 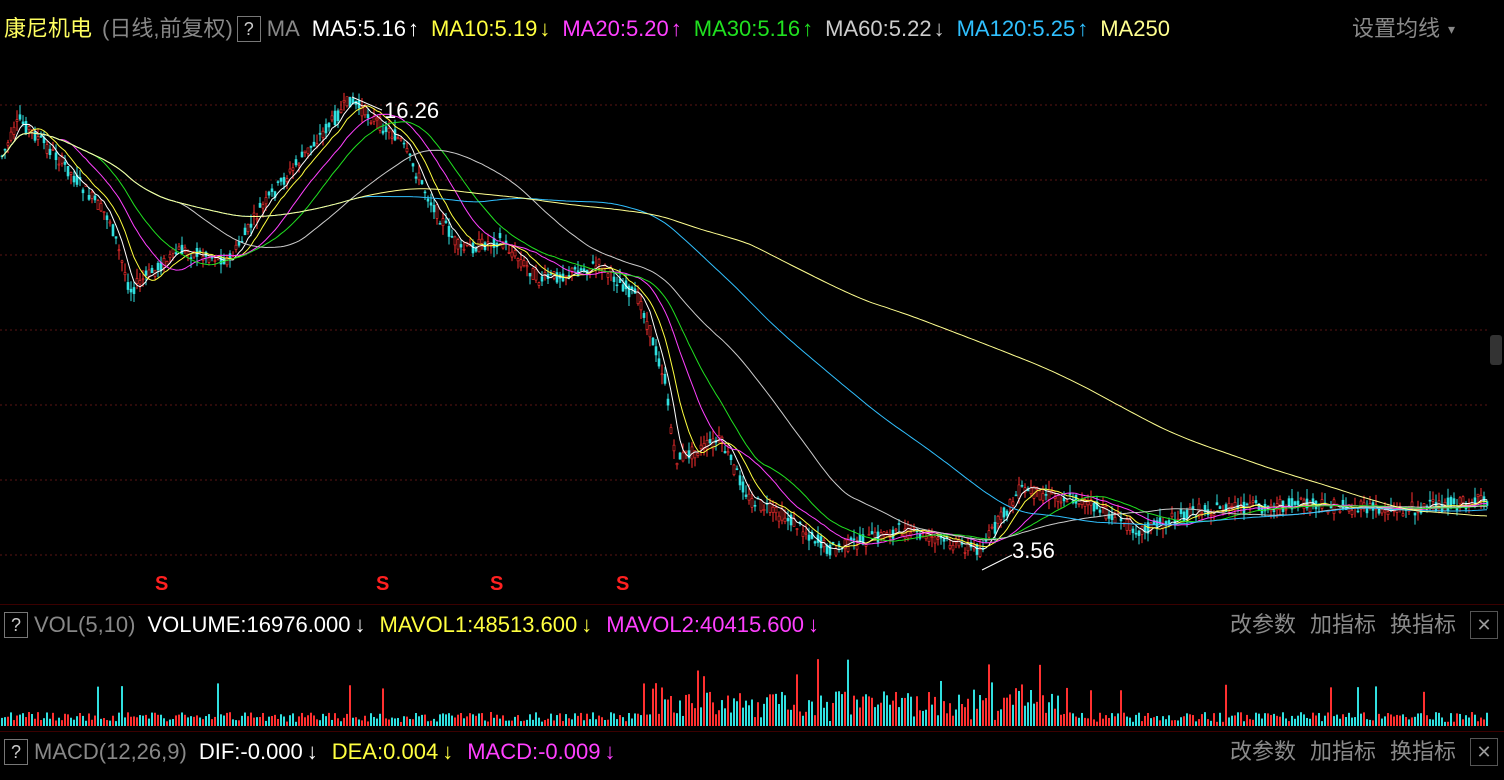 I want to click on macd-indicator-name: MACD(12,26,9), so click(x=110, y=751).